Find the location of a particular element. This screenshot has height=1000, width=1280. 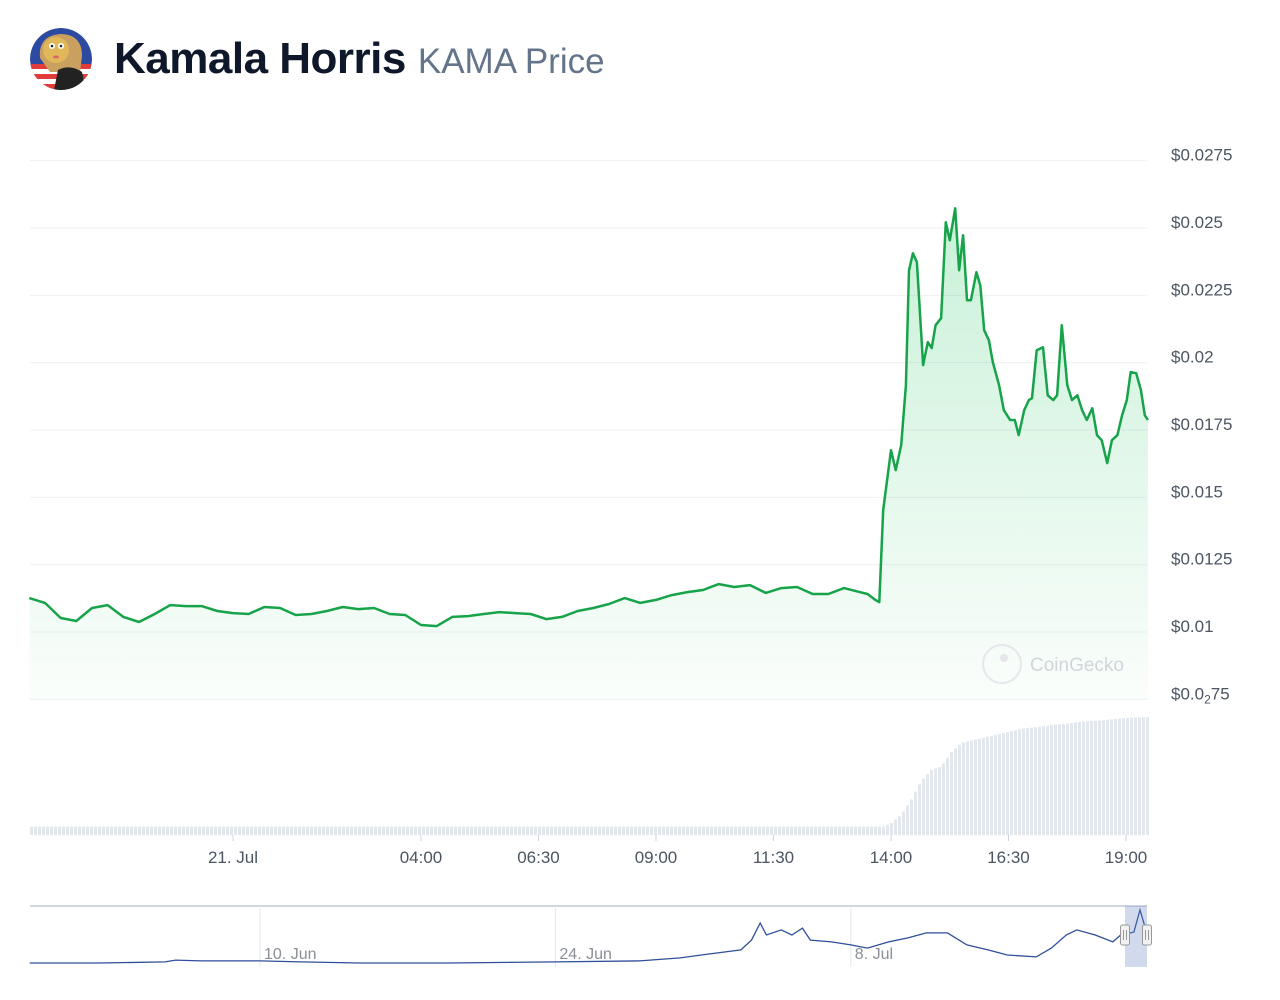

coingecko-watermark: CoinGecko is located at coordinates (1053, 664).